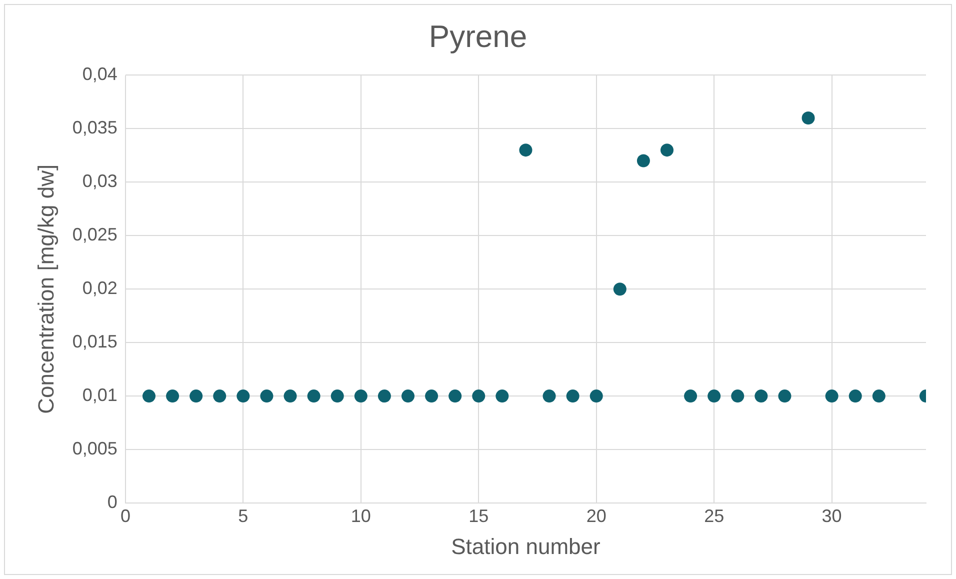  Describe the element at coordinates (45, 289) in the screenshot. I see `y-axis-title: Concentration [mg/kg dw]` at that location.